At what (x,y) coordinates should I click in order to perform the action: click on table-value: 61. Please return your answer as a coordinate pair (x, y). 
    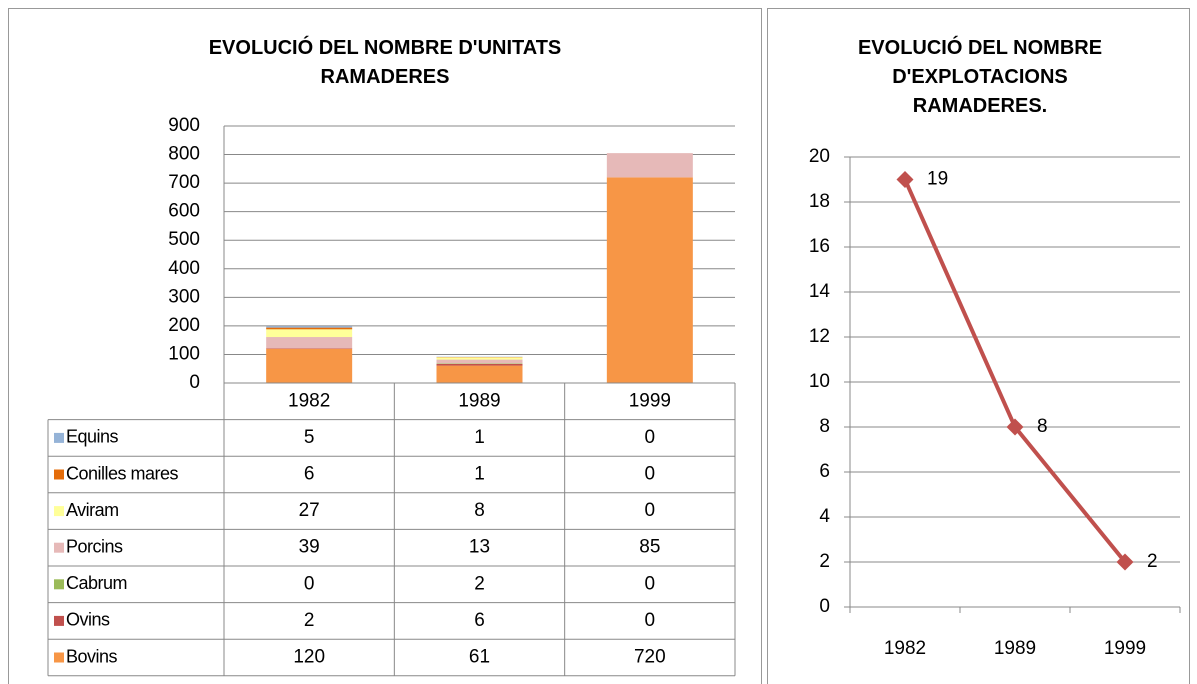
    Looking at the image, I should click on (479, 657).